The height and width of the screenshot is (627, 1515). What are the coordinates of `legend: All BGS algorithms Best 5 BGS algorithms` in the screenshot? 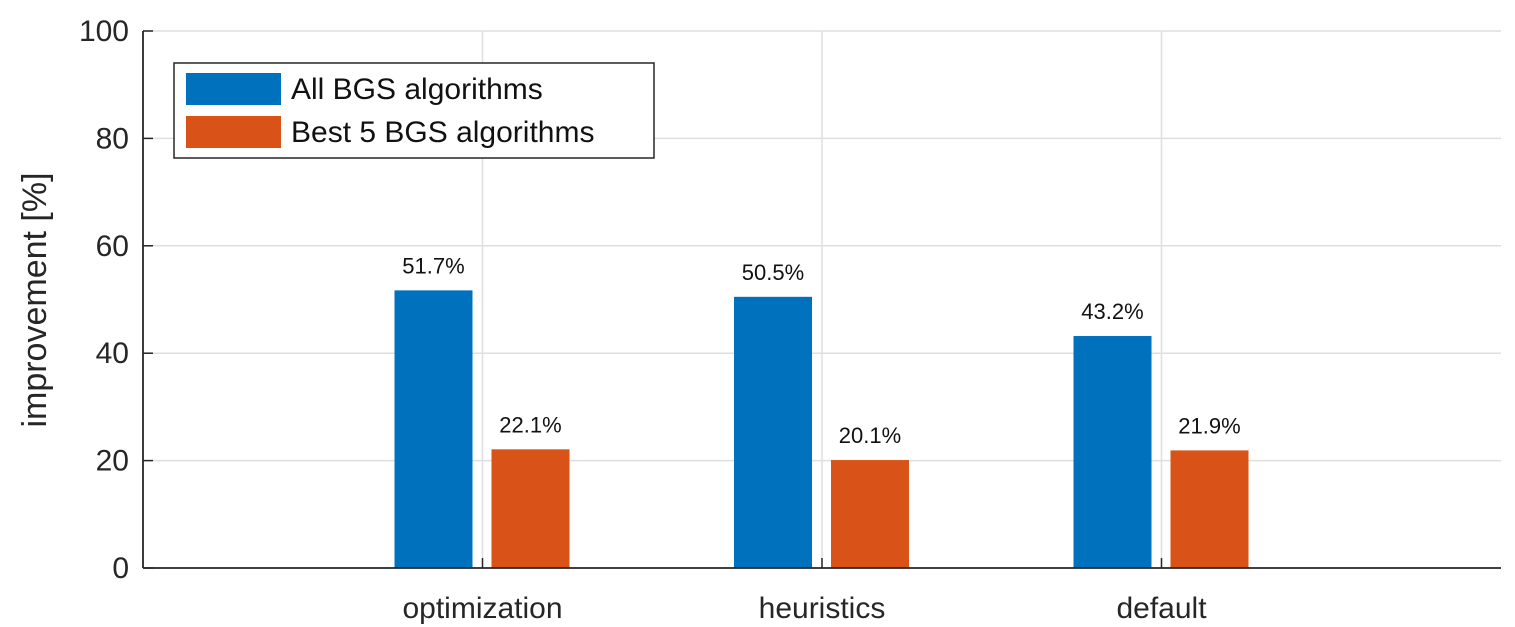 It's located at (414, 110).